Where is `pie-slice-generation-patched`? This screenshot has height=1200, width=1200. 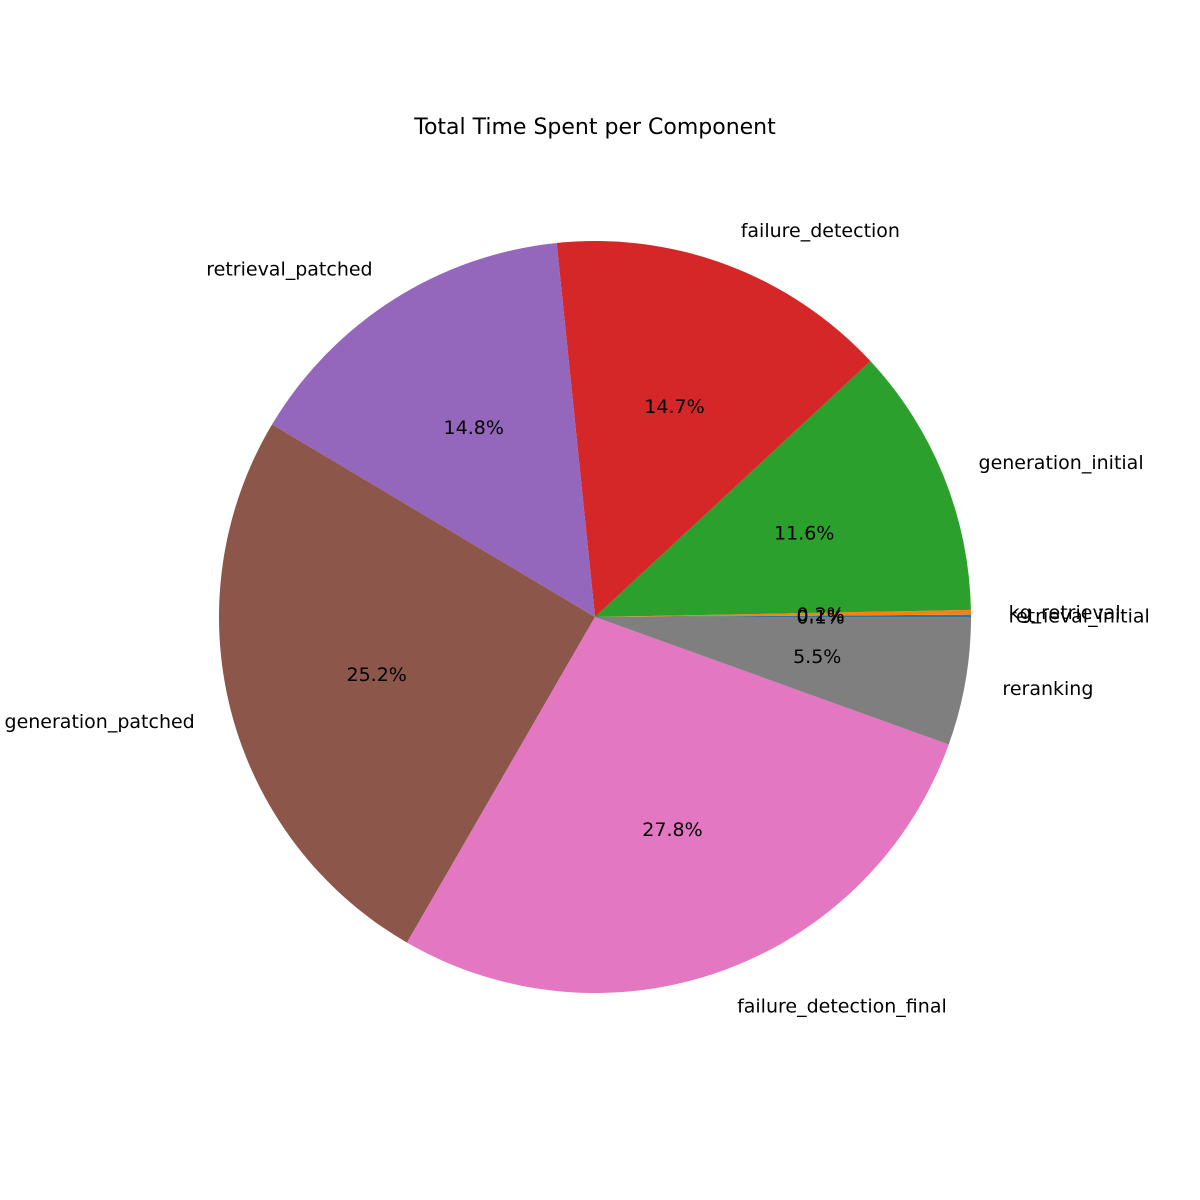
pie-slice-generation-patched is located at coordinates (406, 683).